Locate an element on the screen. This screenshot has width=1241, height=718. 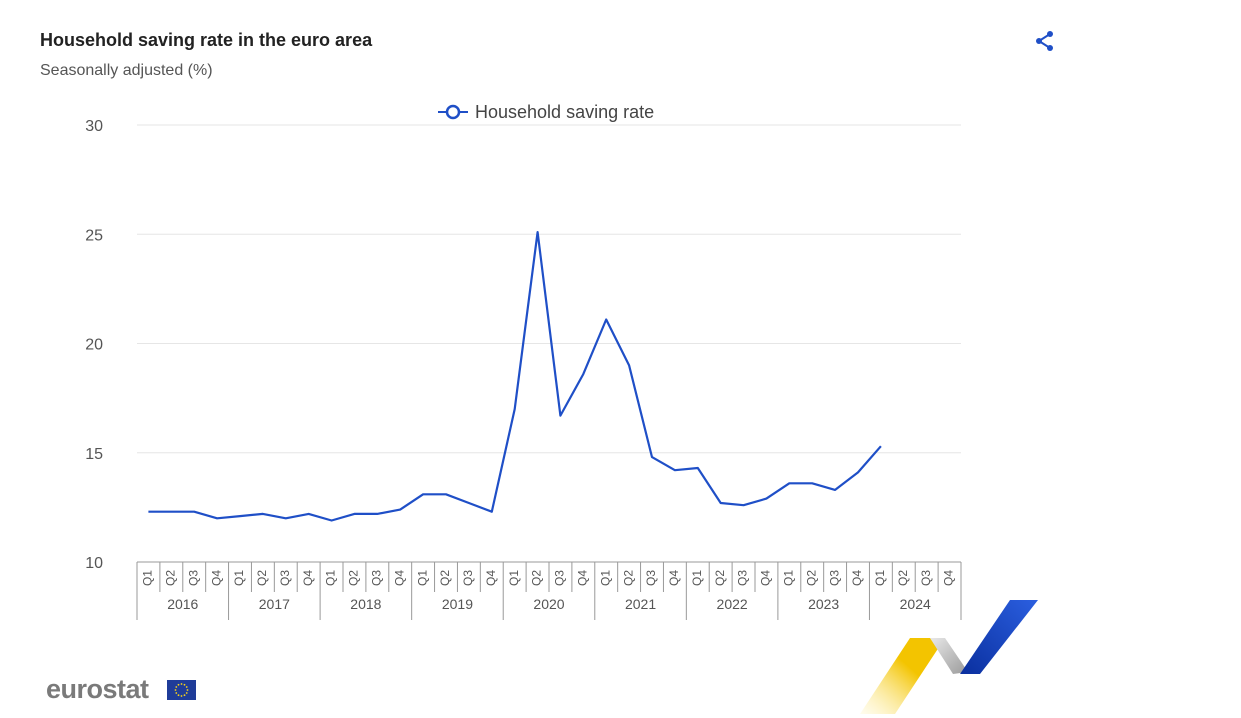
chart-title: Household saving rate in the euro area is located at coordinates (206, 40).